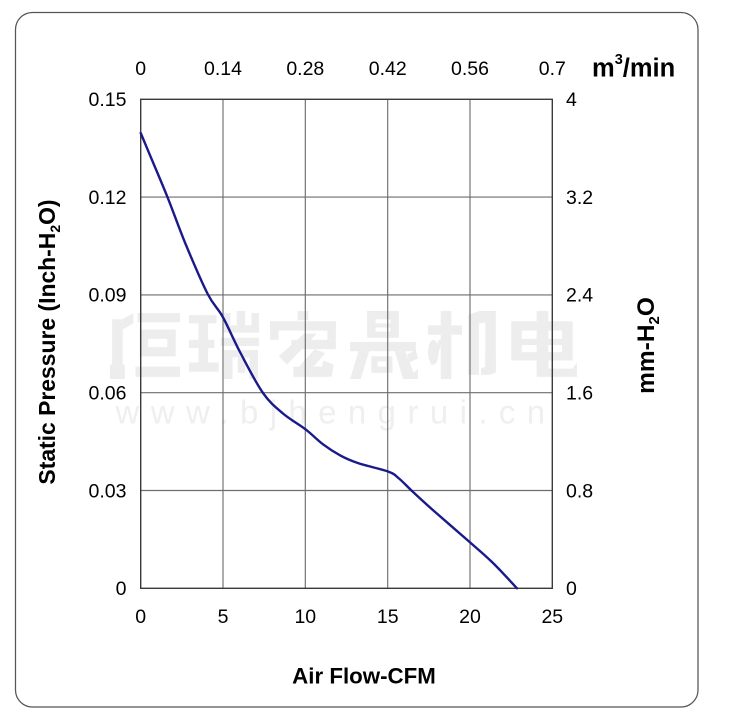 The height and width of the screenshot is (723, 750). I want to click on svg-text: m3/min, so click(633, 67).